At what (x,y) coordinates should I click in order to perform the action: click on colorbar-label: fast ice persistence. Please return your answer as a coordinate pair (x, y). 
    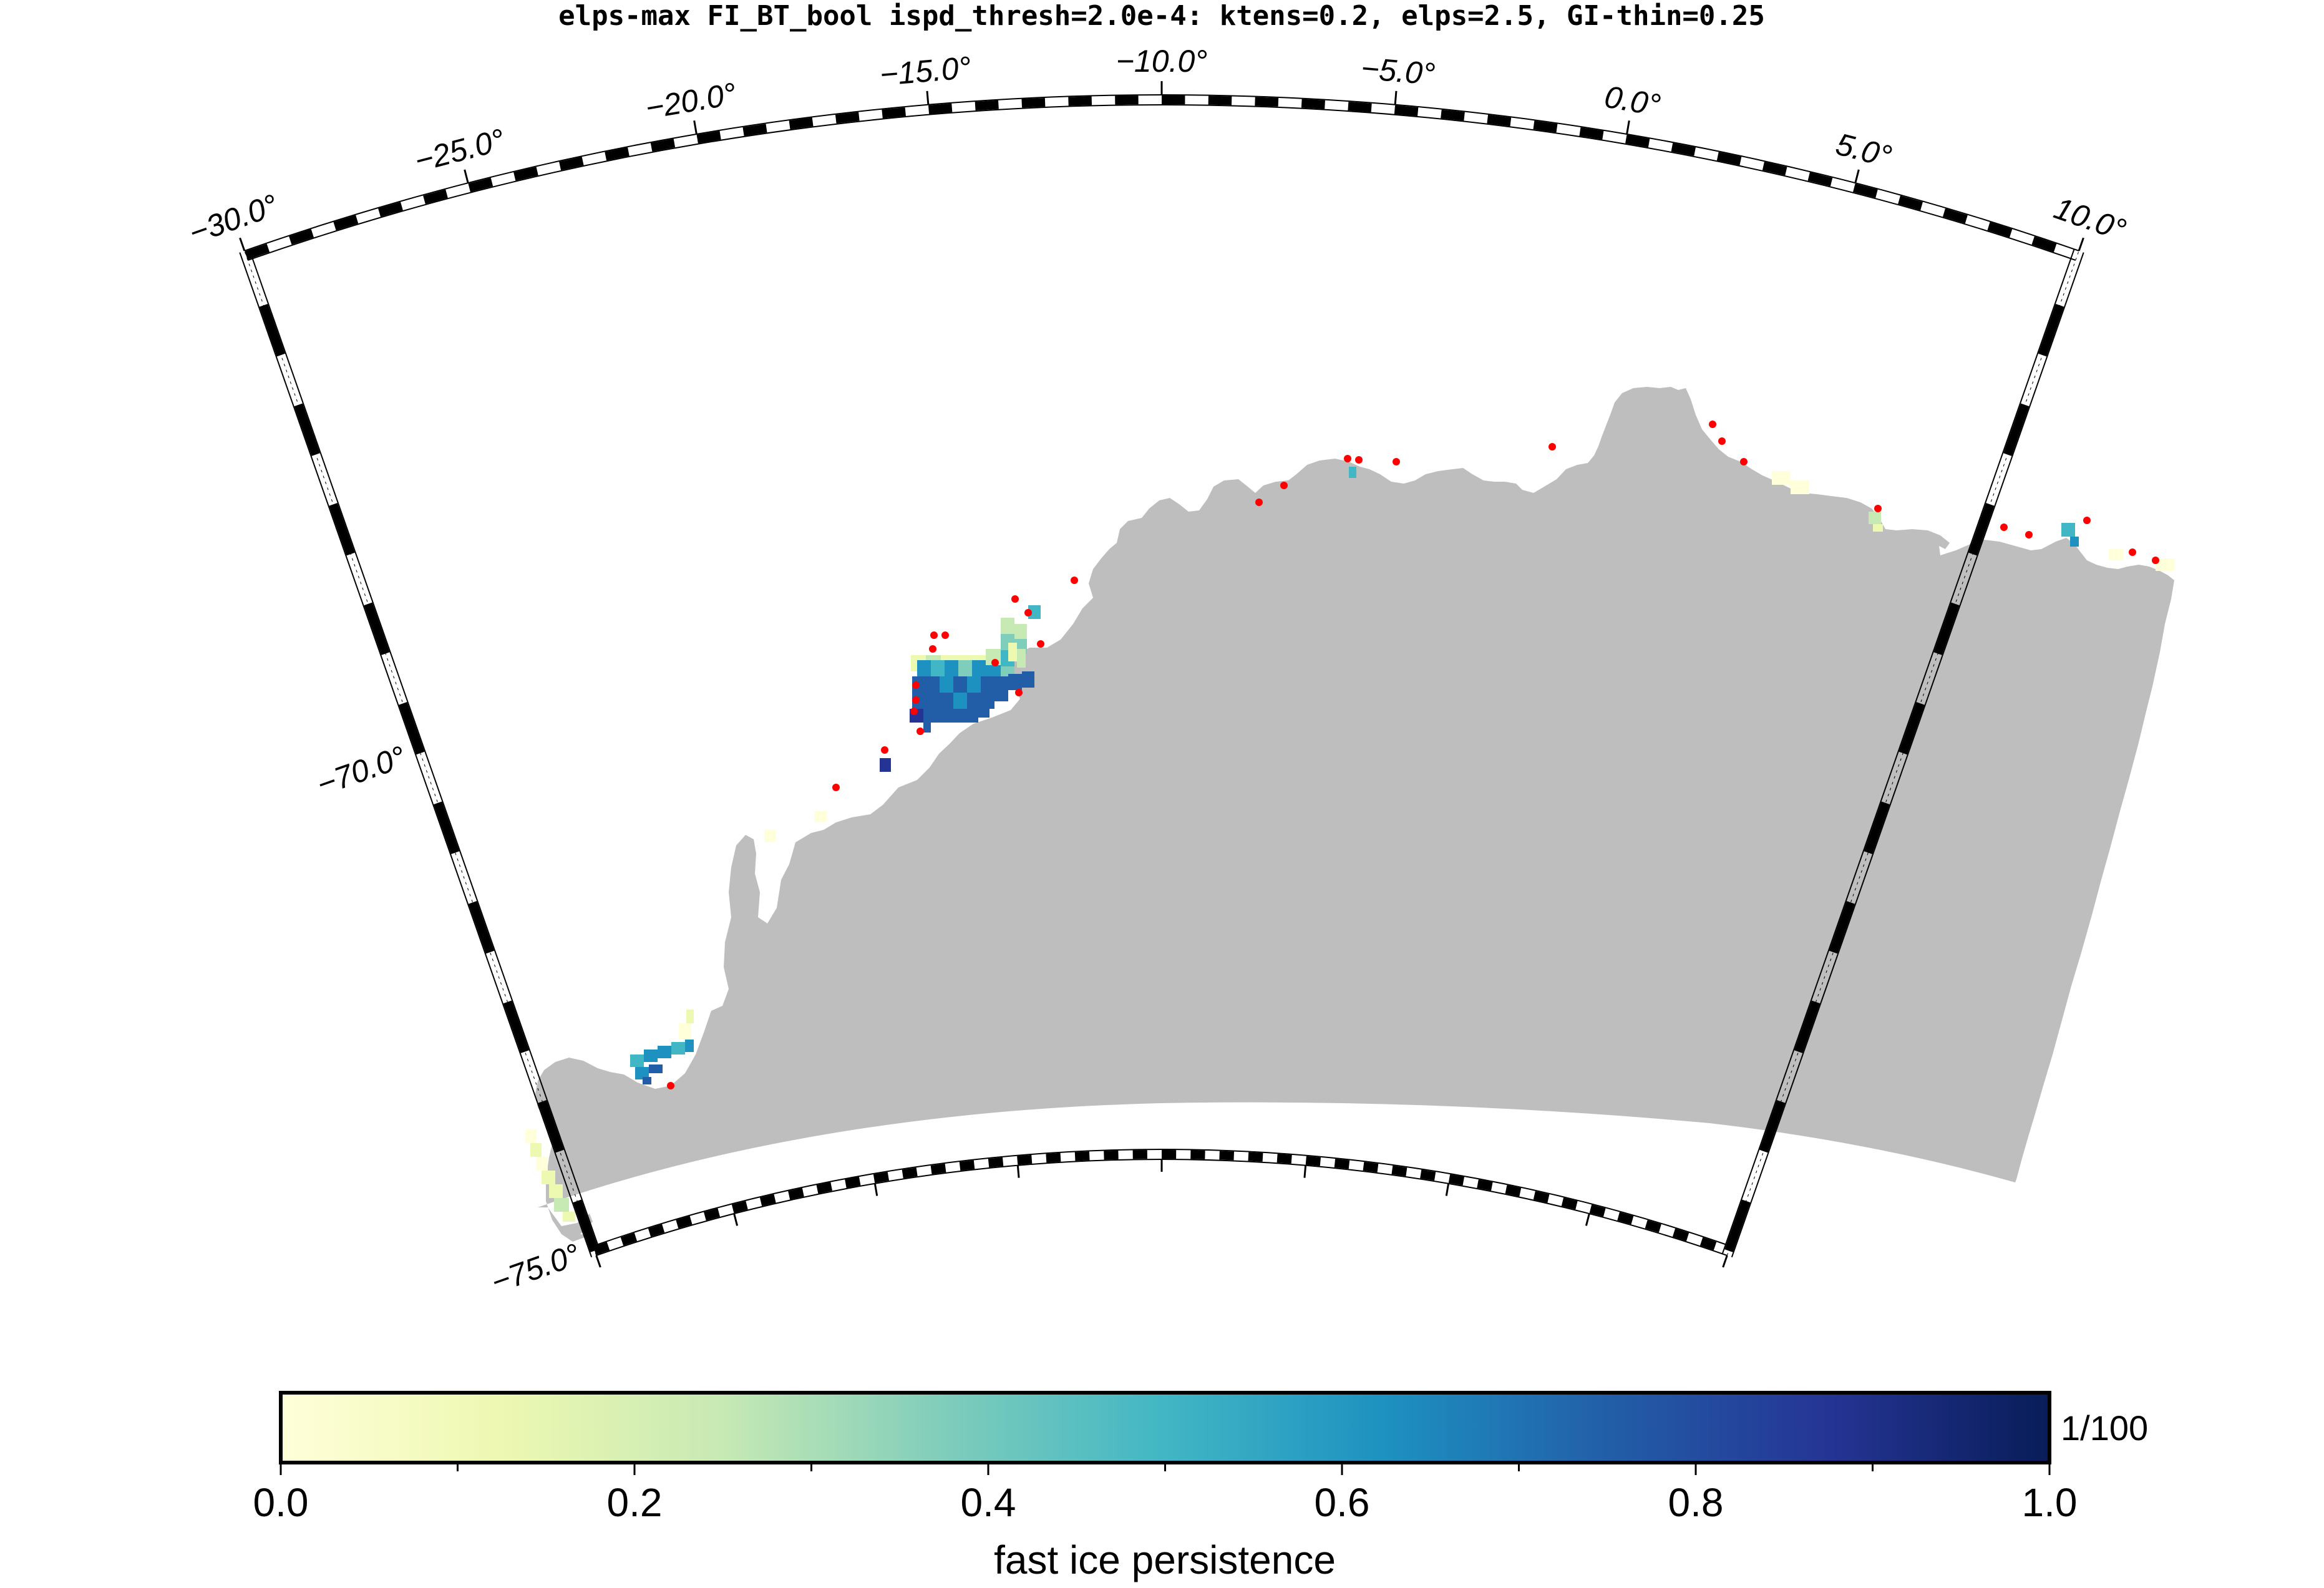
    Looking at the image, I should click on (1165, 1559).